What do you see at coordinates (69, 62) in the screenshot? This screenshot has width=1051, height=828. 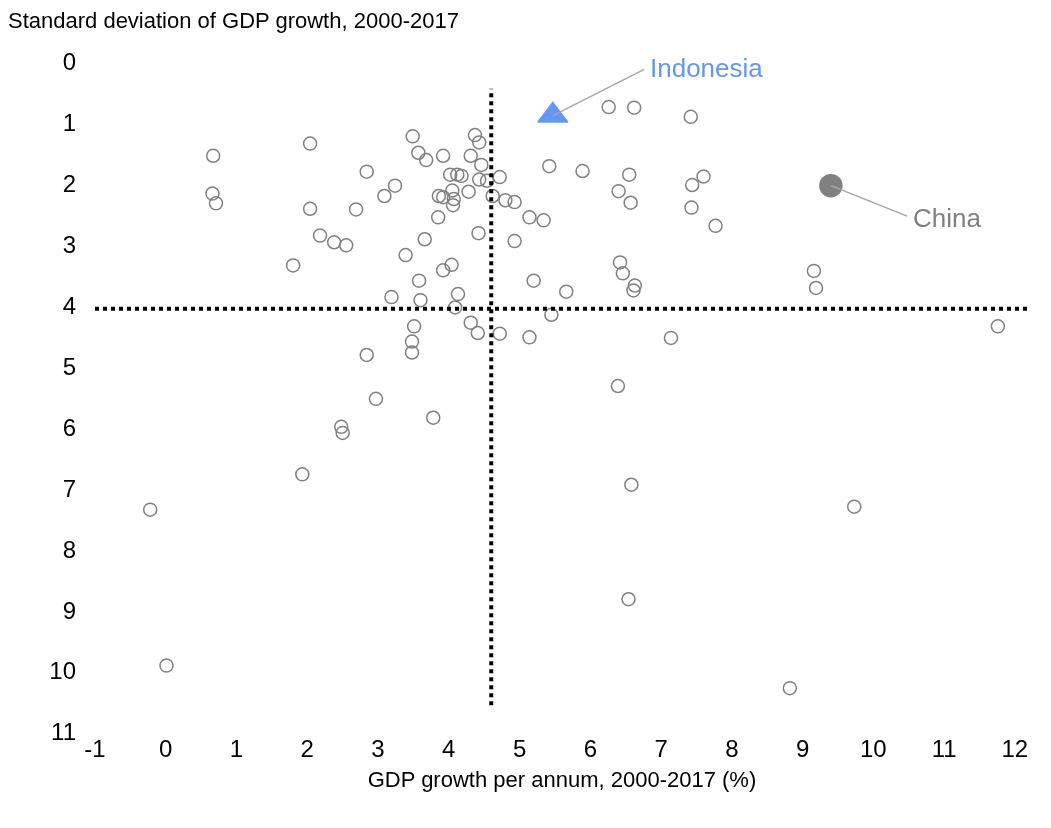 I see `y-tick-label: 0` at bounding box center [69, 62].